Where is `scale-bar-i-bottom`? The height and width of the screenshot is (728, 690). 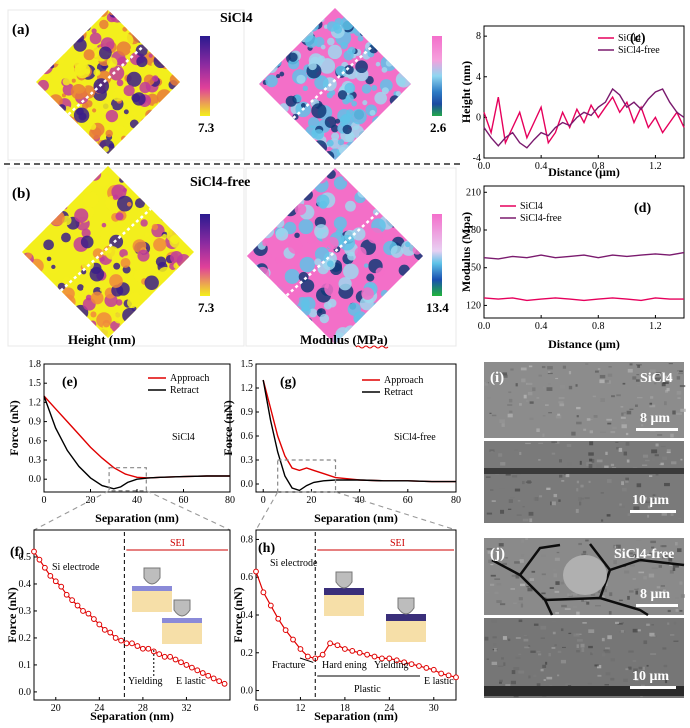 scale-bar-i-bottom is located at coordinates (653, 511).